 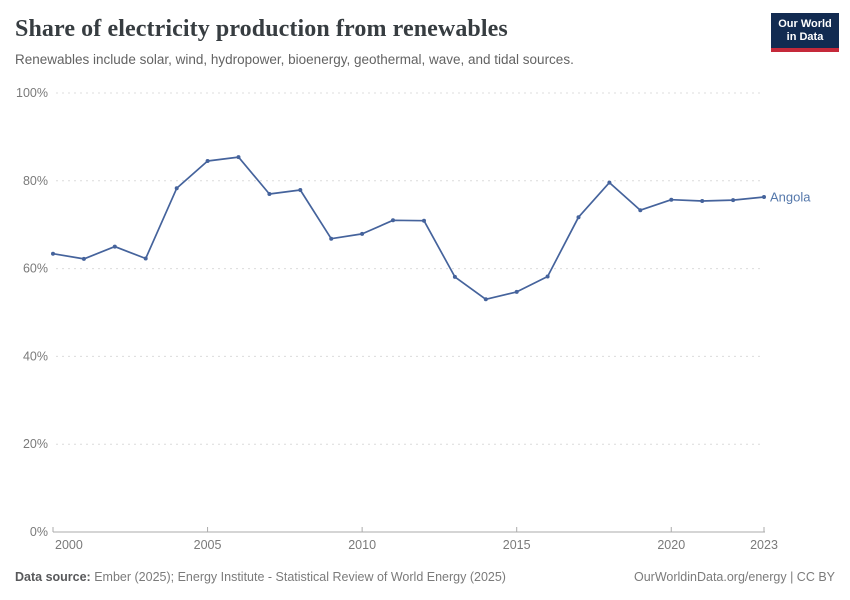 What do you see at coordinates (362, 545) in the screenshot?
I see `x-tick-label: 2010` at bounding box center [362, 545].